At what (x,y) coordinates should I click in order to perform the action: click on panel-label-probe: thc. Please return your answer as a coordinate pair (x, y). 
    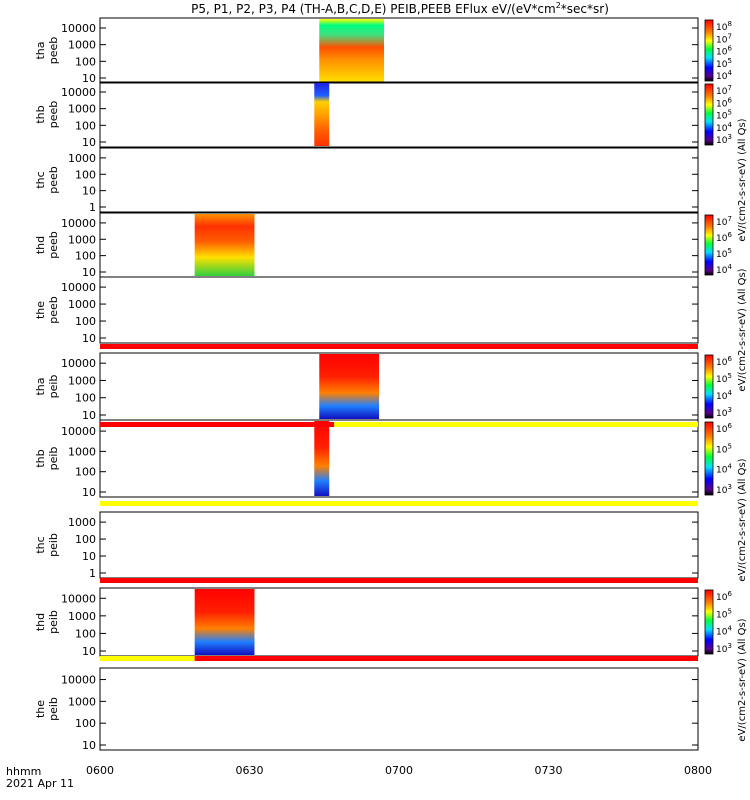
    Looking at the image, I should click on (40, 179).